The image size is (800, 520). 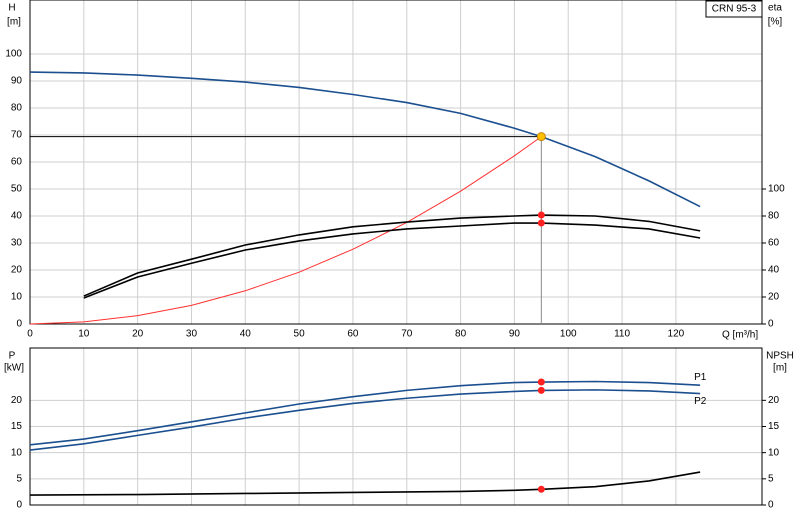 I want to click on y-unit: [m], so click(x=14, y=22).